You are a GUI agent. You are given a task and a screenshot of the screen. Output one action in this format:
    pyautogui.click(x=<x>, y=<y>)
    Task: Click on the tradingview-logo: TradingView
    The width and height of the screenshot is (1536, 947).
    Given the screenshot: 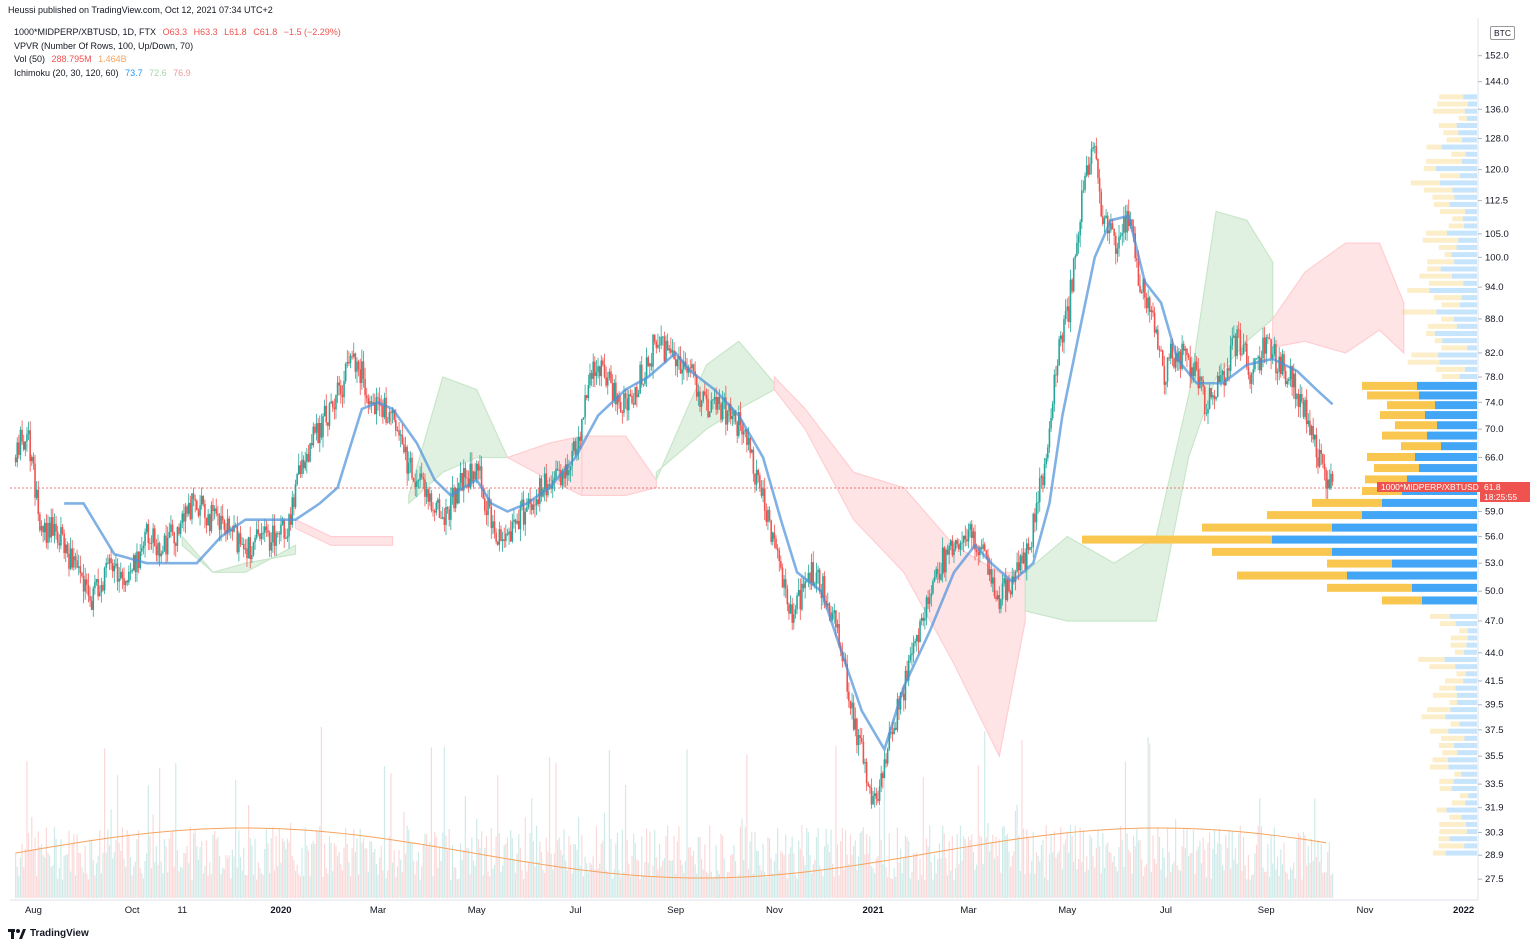 What is the action you would take?
    pyautogui.click(x=48, y=933)
    